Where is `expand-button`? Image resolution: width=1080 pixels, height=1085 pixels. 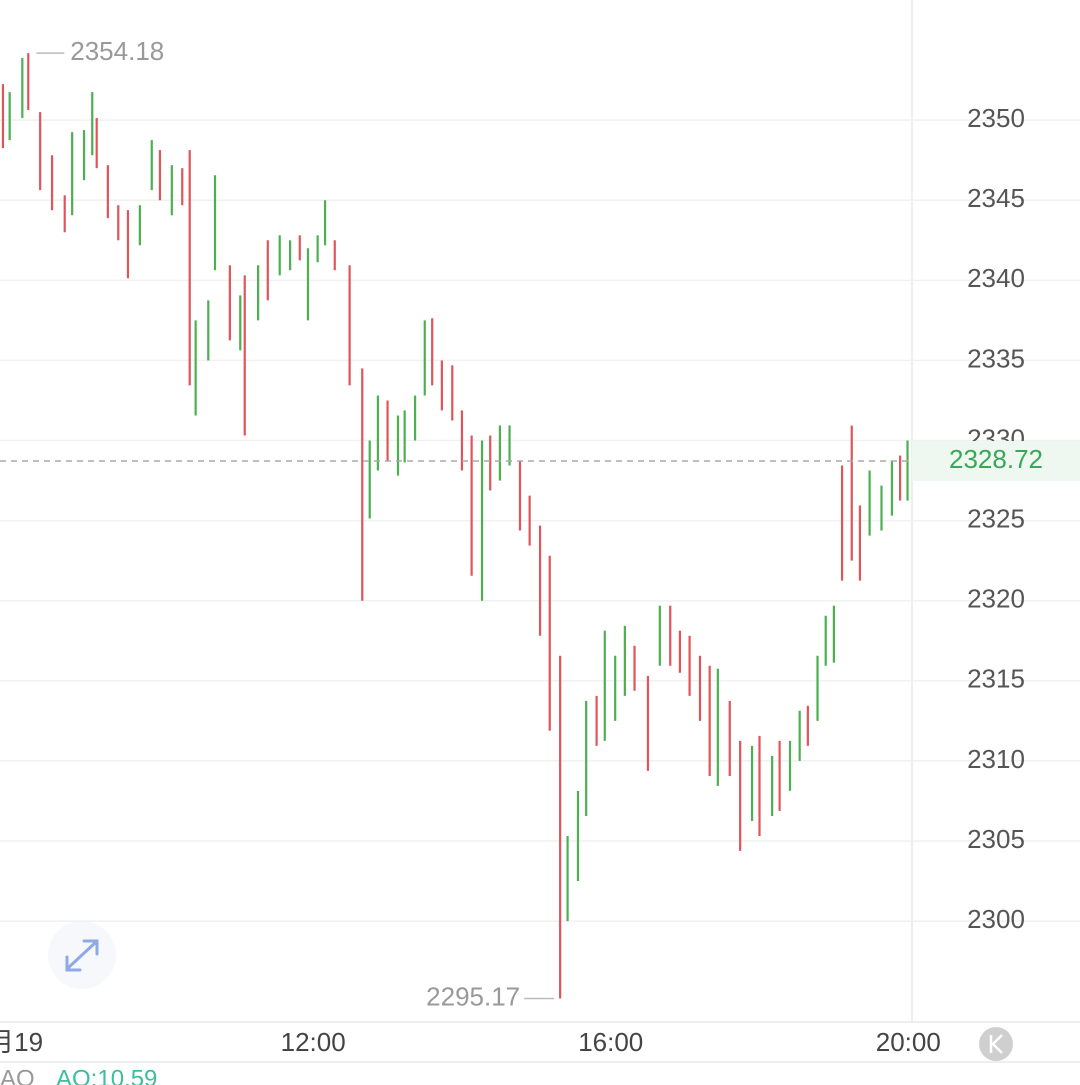
expand-button is located at coordinates (82, 955).